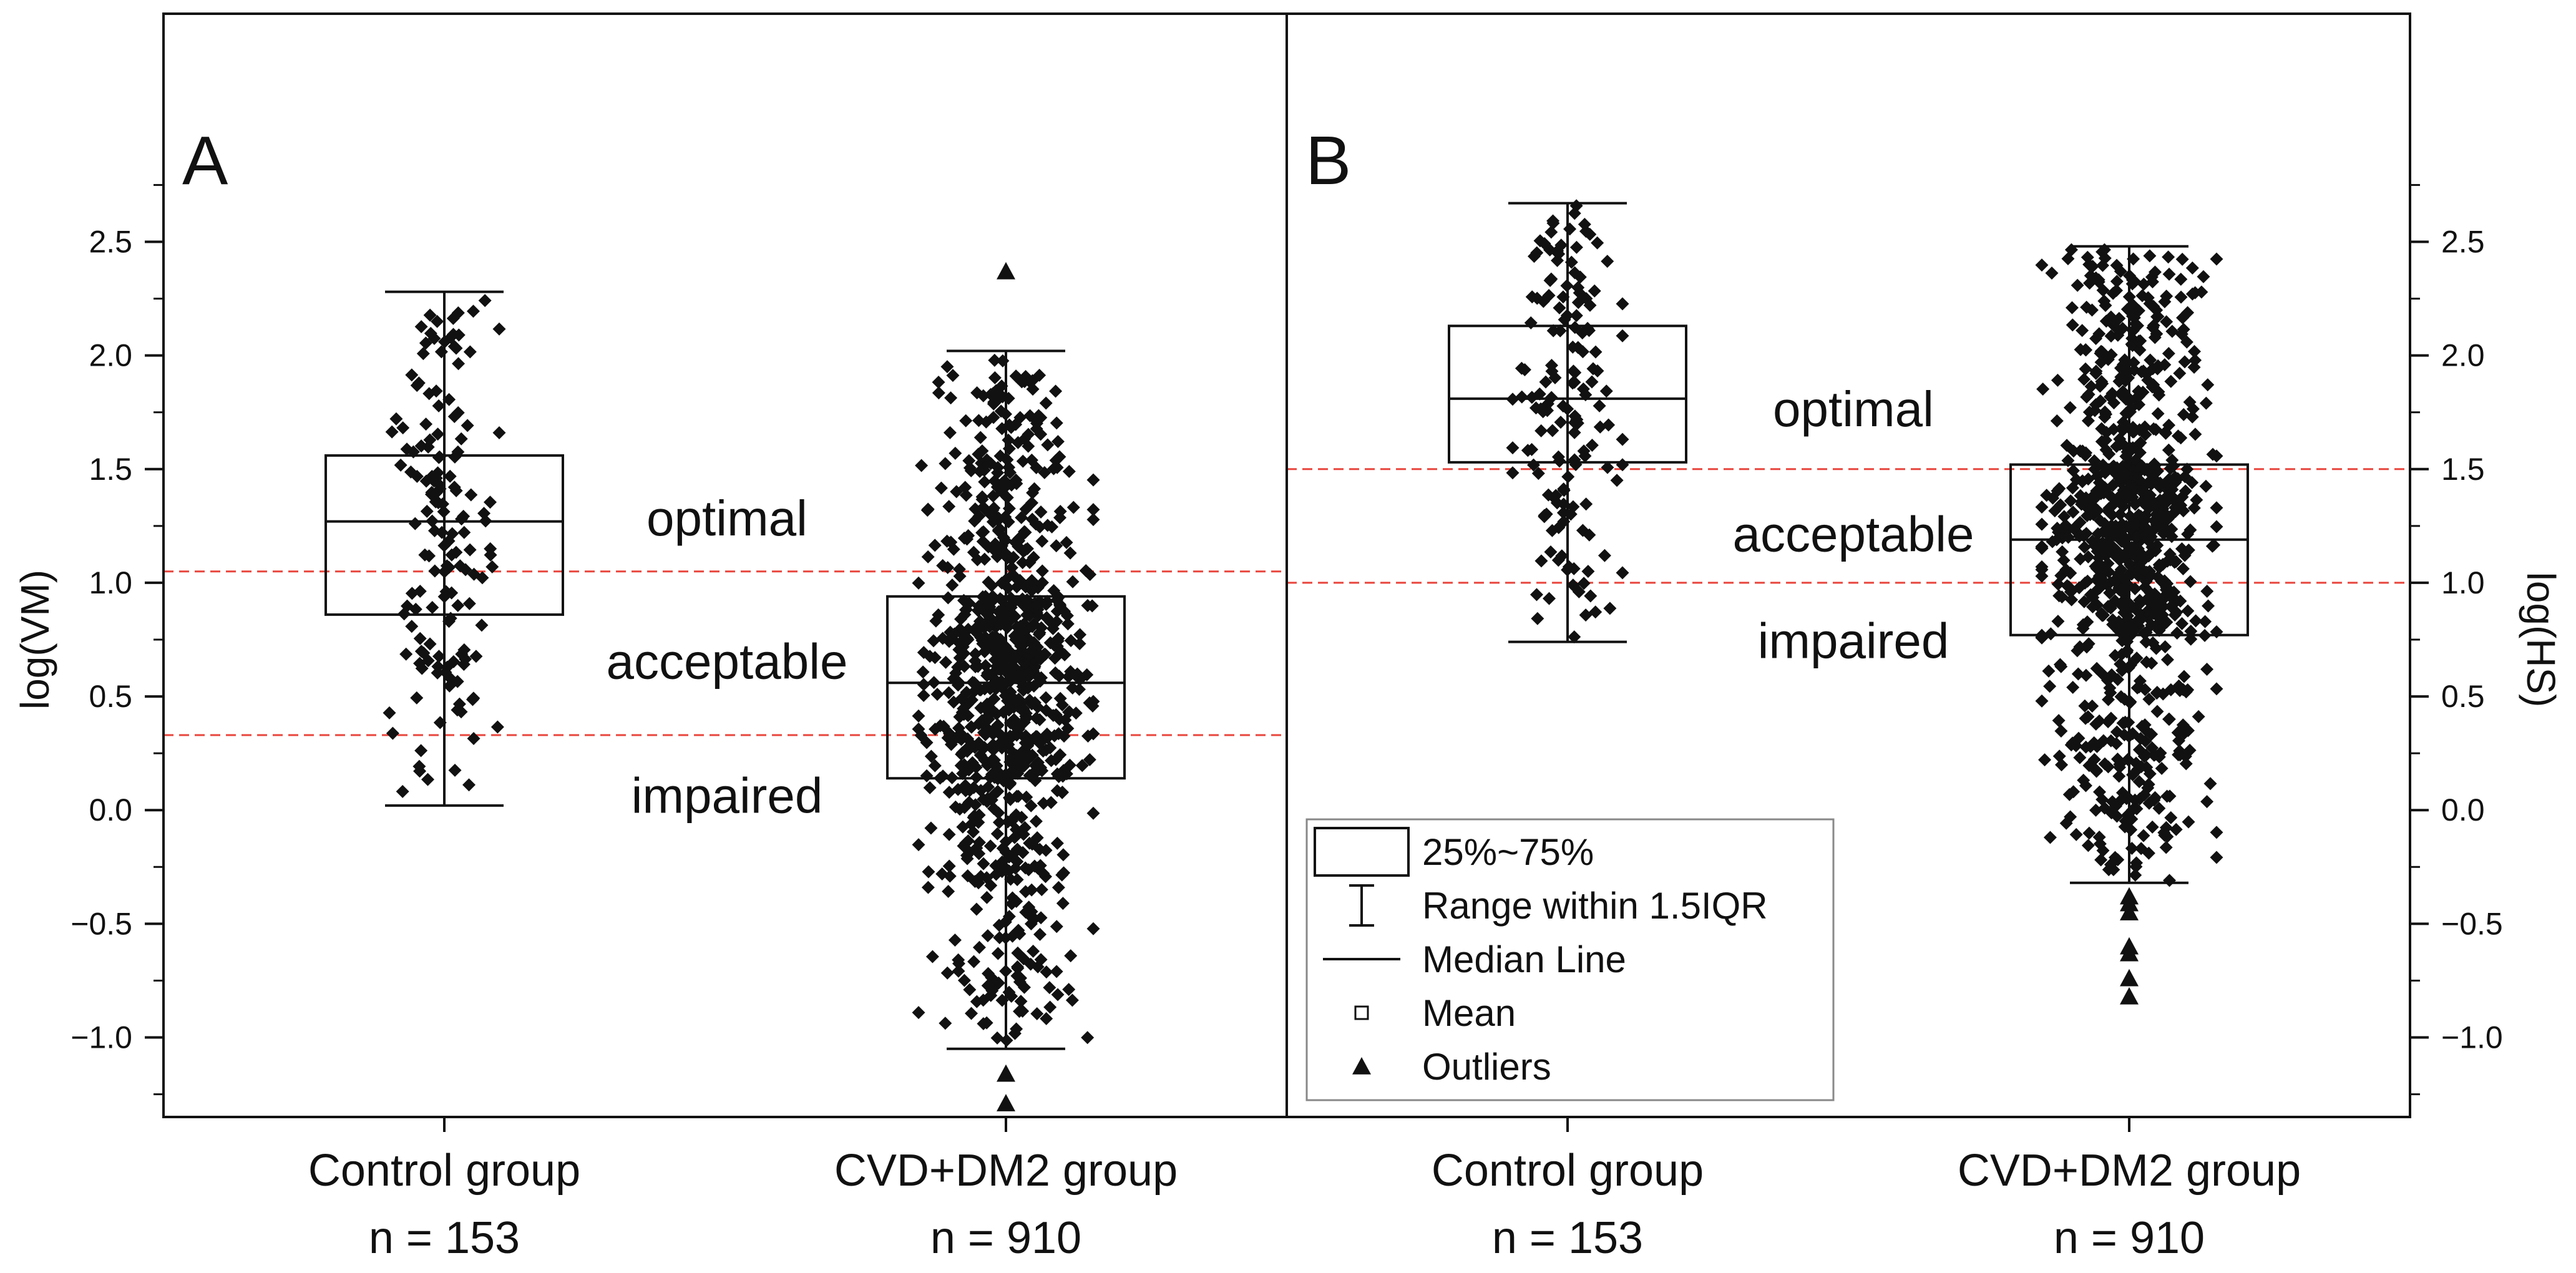 The image size is (2576, 1273). I want to click on y-tick-label: 0.5, so click(110, 696).